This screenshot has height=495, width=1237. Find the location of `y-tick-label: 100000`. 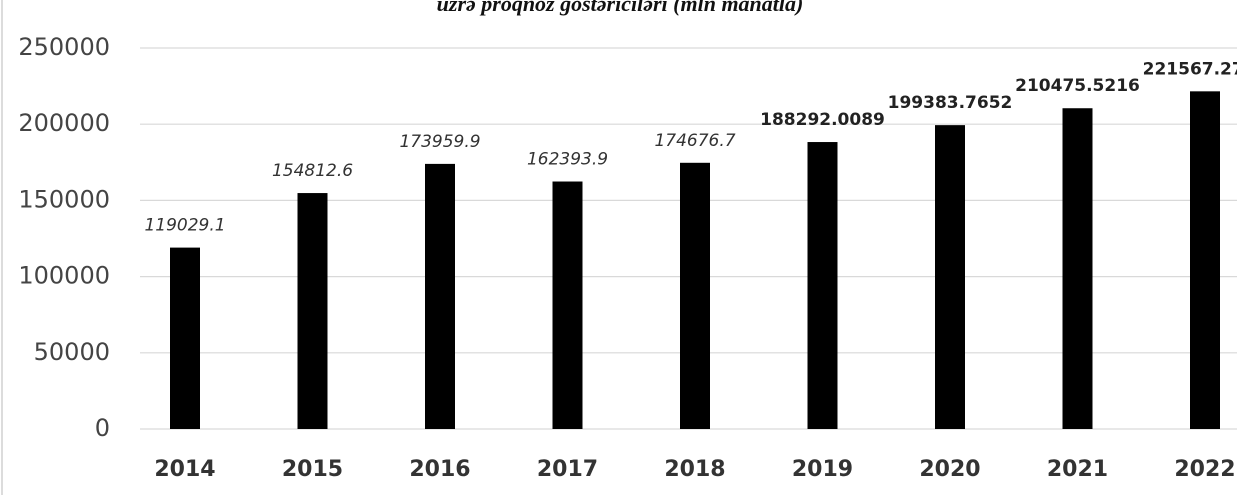

y-tick-label: 100000 is located at coordinates (64, 276).